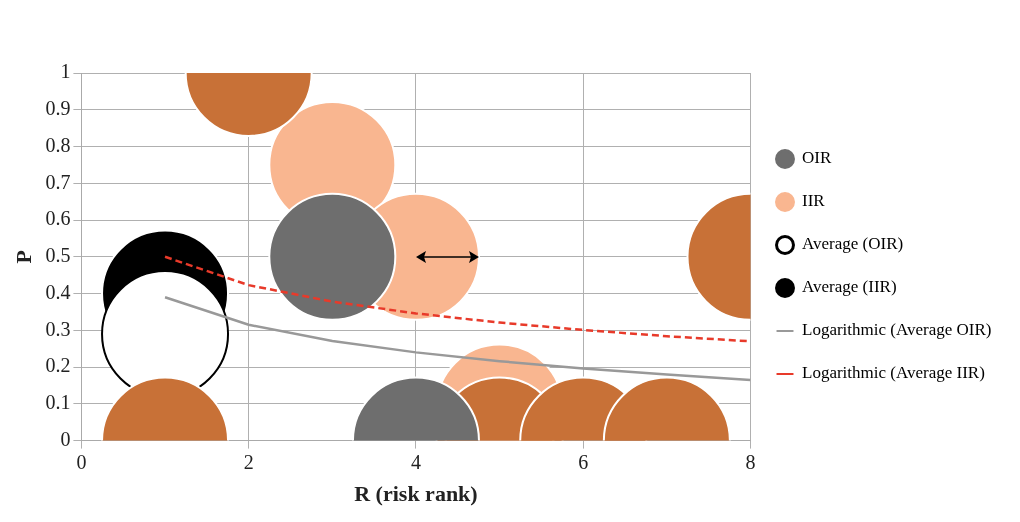 The width and height of the screenshot is (1020, 522). I want to click on x-tick-label: 0, so click(81, 461).